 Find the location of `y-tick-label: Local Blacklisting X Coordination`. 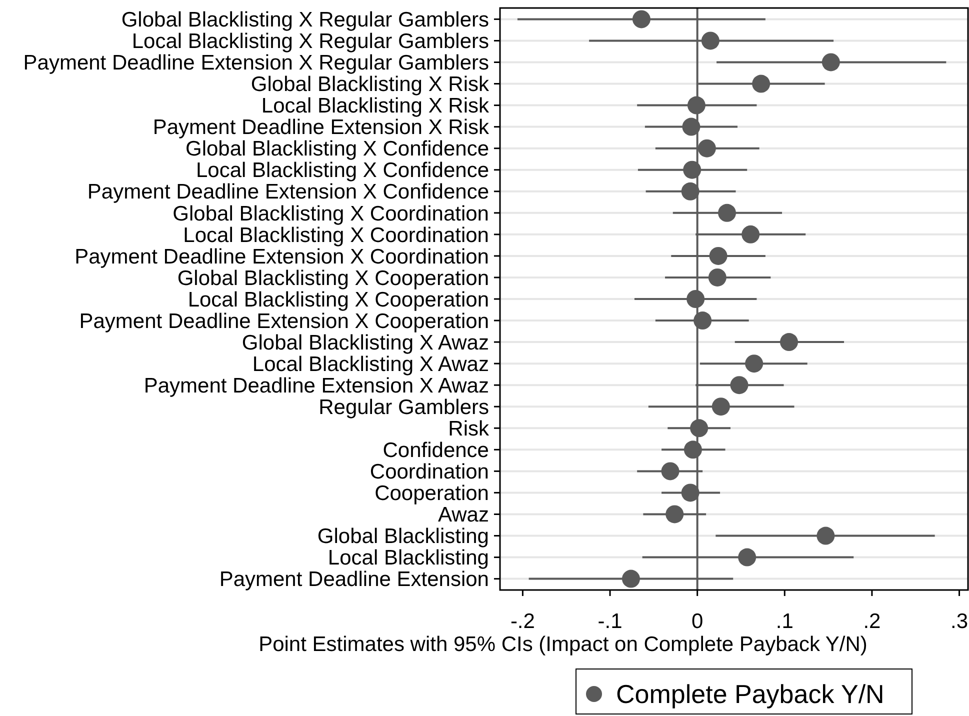

y-tick-label: Local Blacklisting X Coordination is located at coordinates (336, 235).